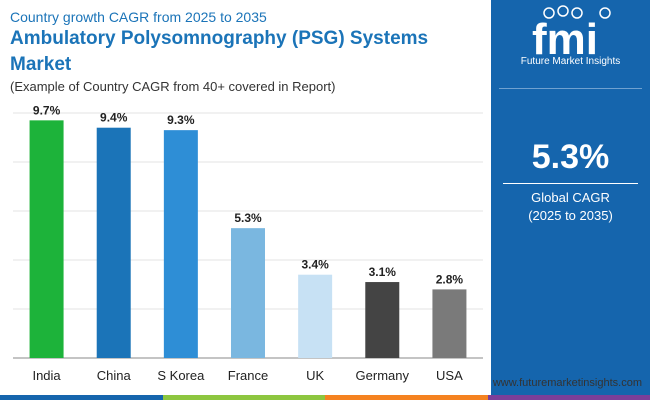 This screenshot has height=400, width=650. I want to click on chart-subtitle: Country growth CAGR from 2025 to 2035, so click(138, 17).